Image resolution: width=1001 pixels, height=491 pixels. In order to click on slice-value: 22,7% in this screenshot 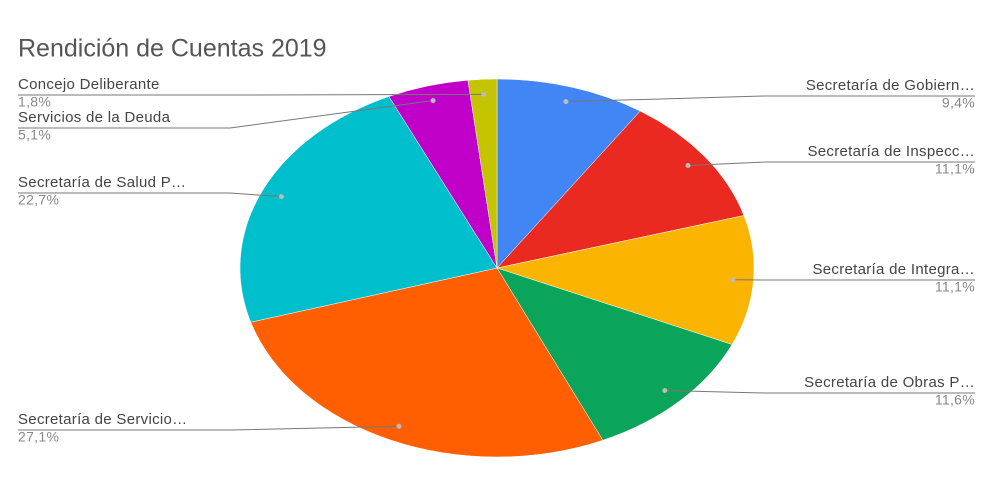, I will do `click(38, 200)`.